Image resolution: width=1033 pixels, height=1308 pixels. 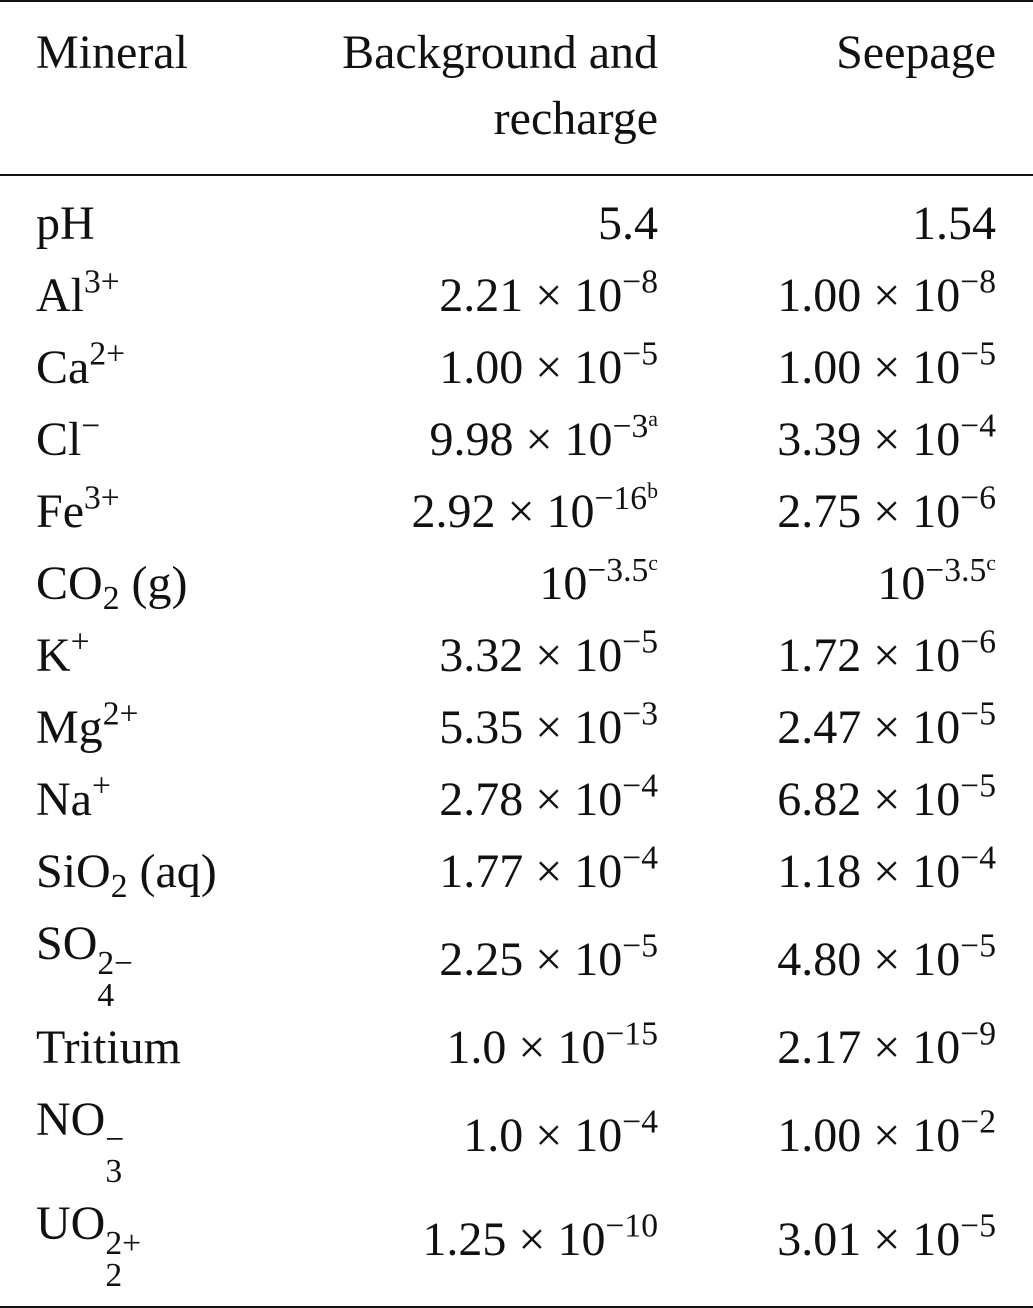 I want to click on table-cell: 3.32 × 10−5, so click(x=477, y=656).